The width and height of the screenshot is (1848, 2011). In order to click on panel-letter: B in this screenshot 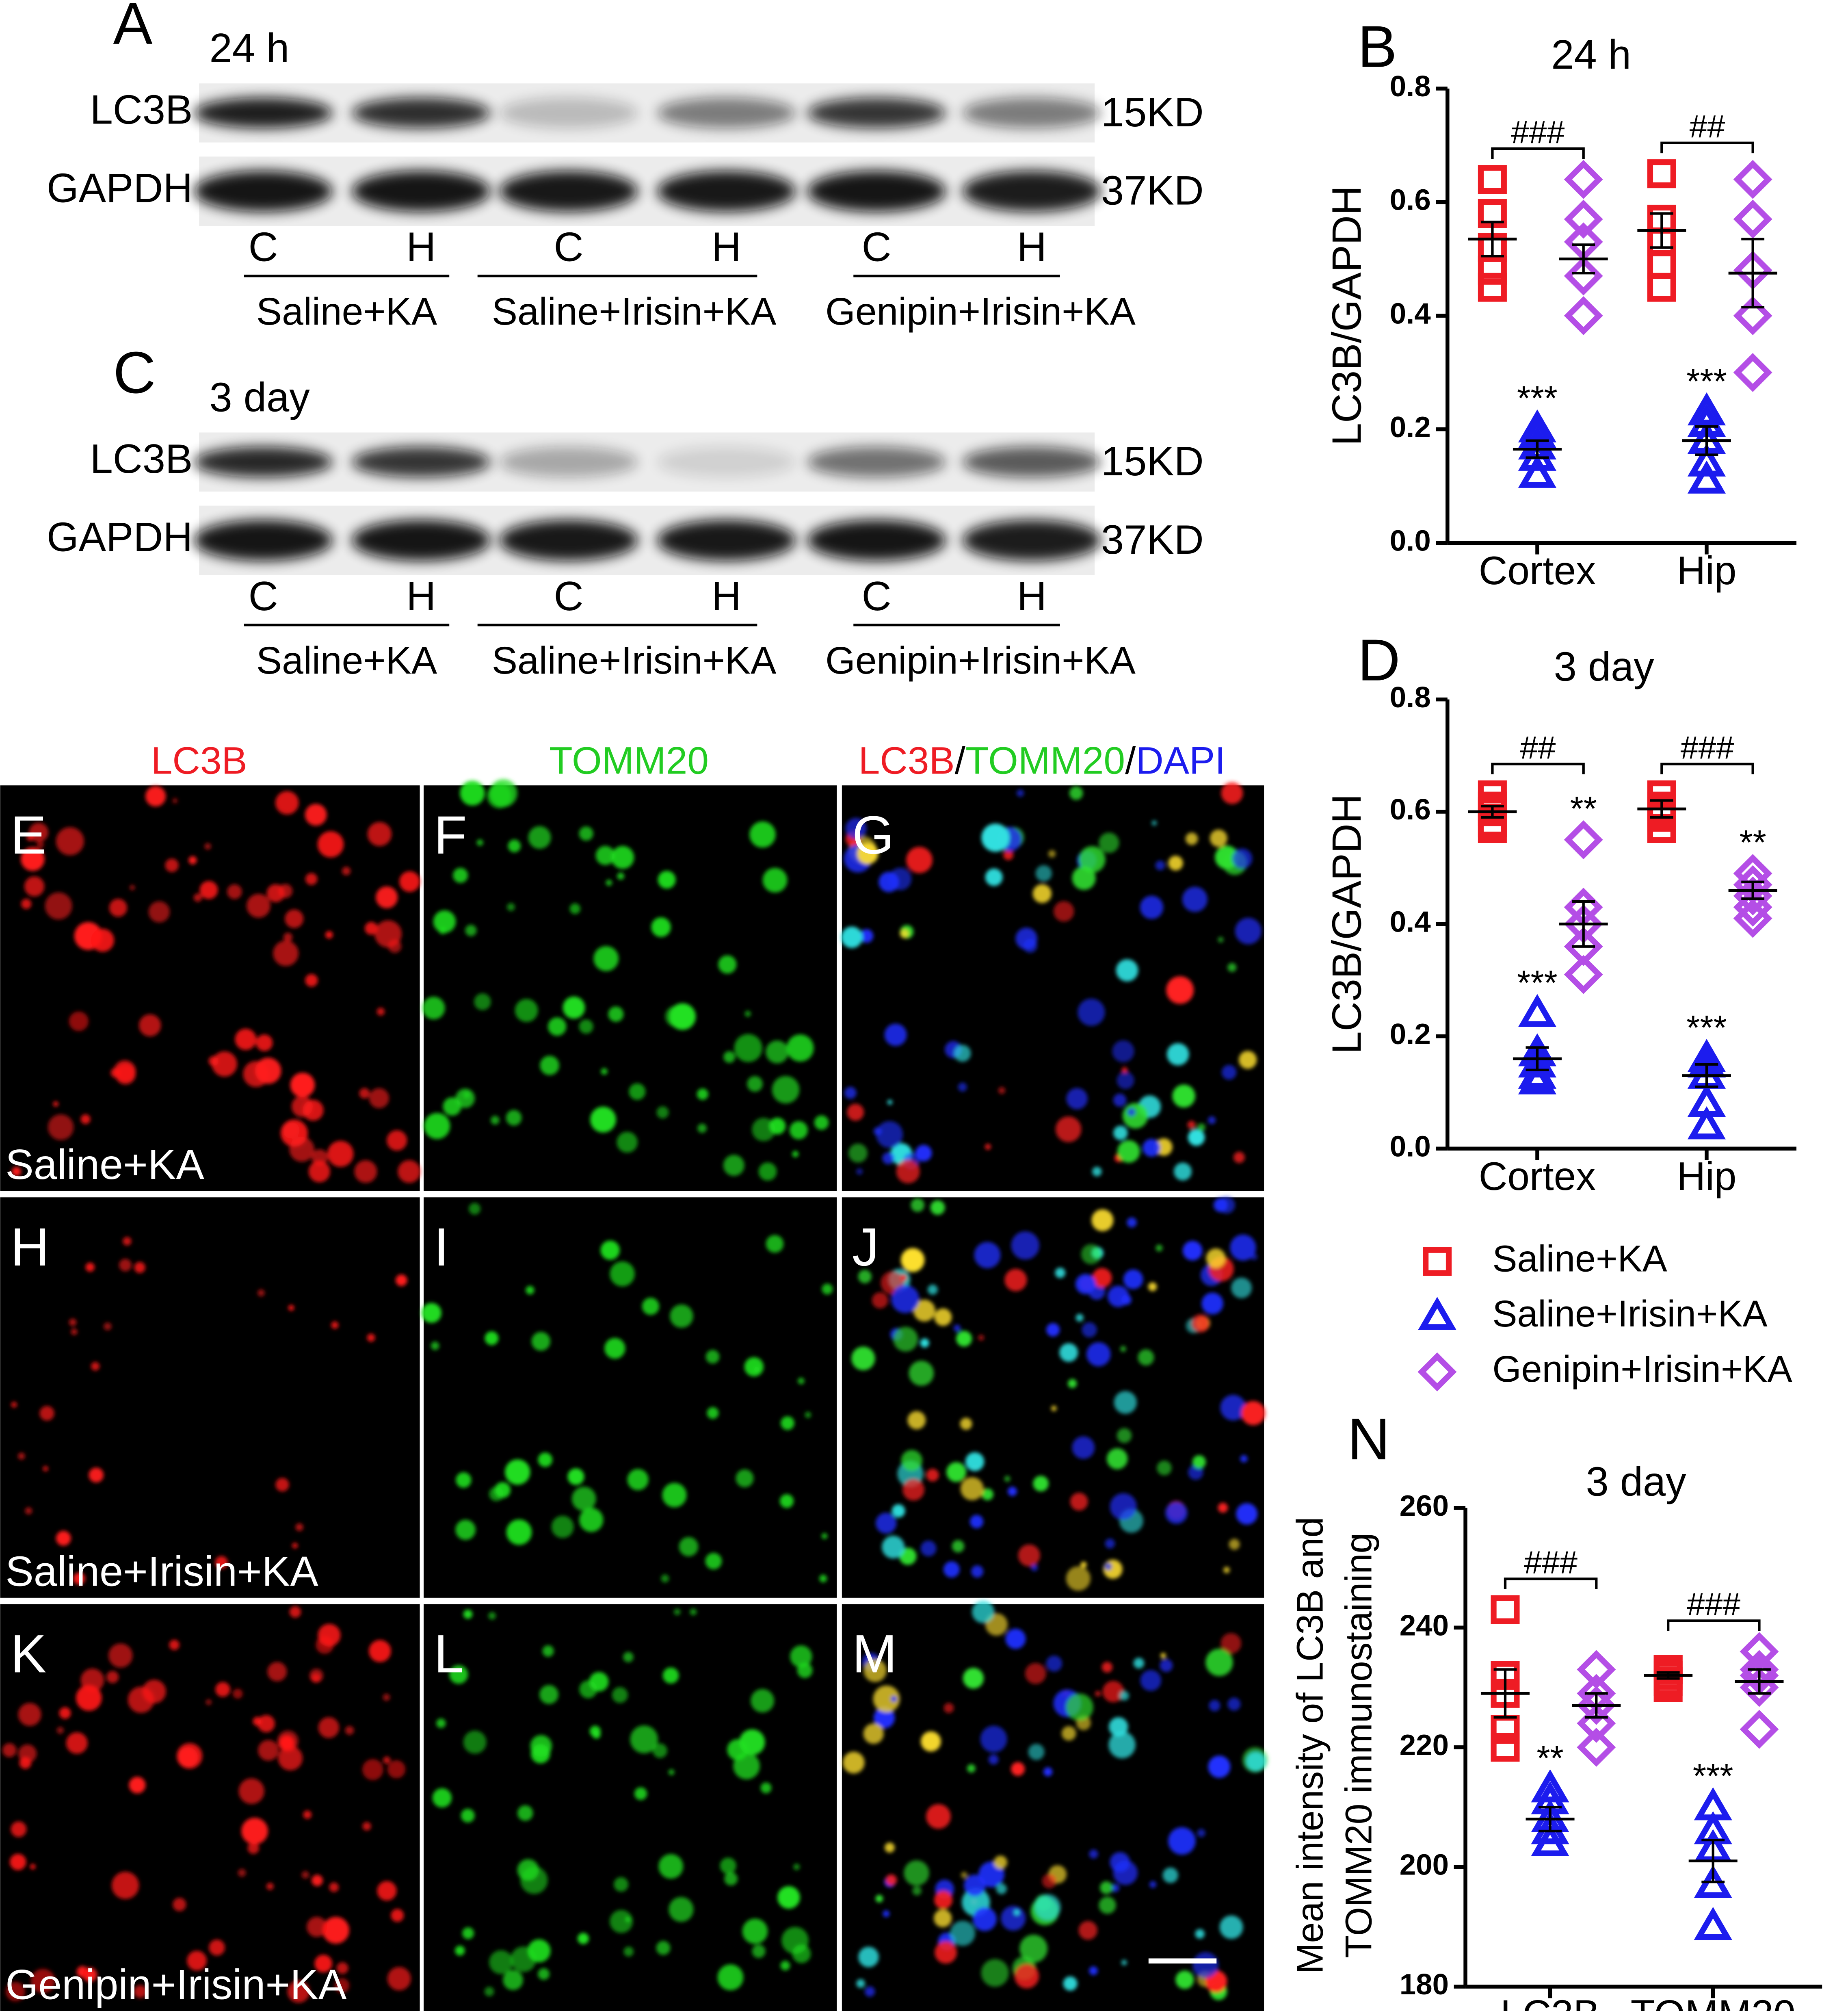, I will do `click(1377, 46)`.